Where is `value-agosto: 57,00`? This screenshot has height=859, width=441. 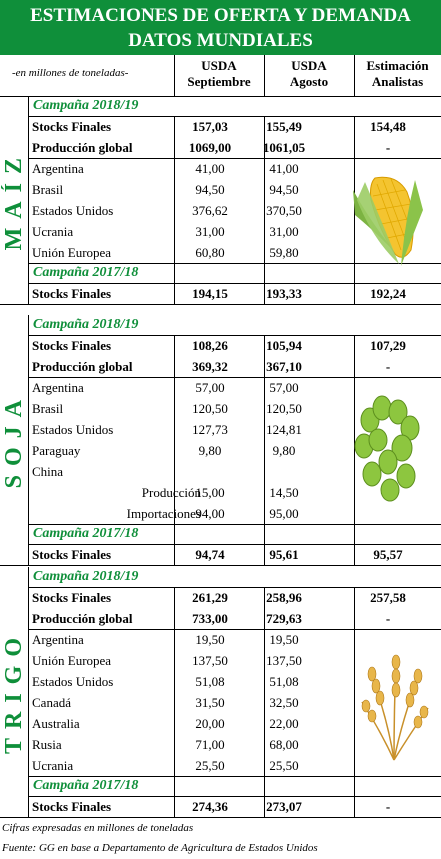 value-agosto: 57,00 is located at coordinates (284, 387).